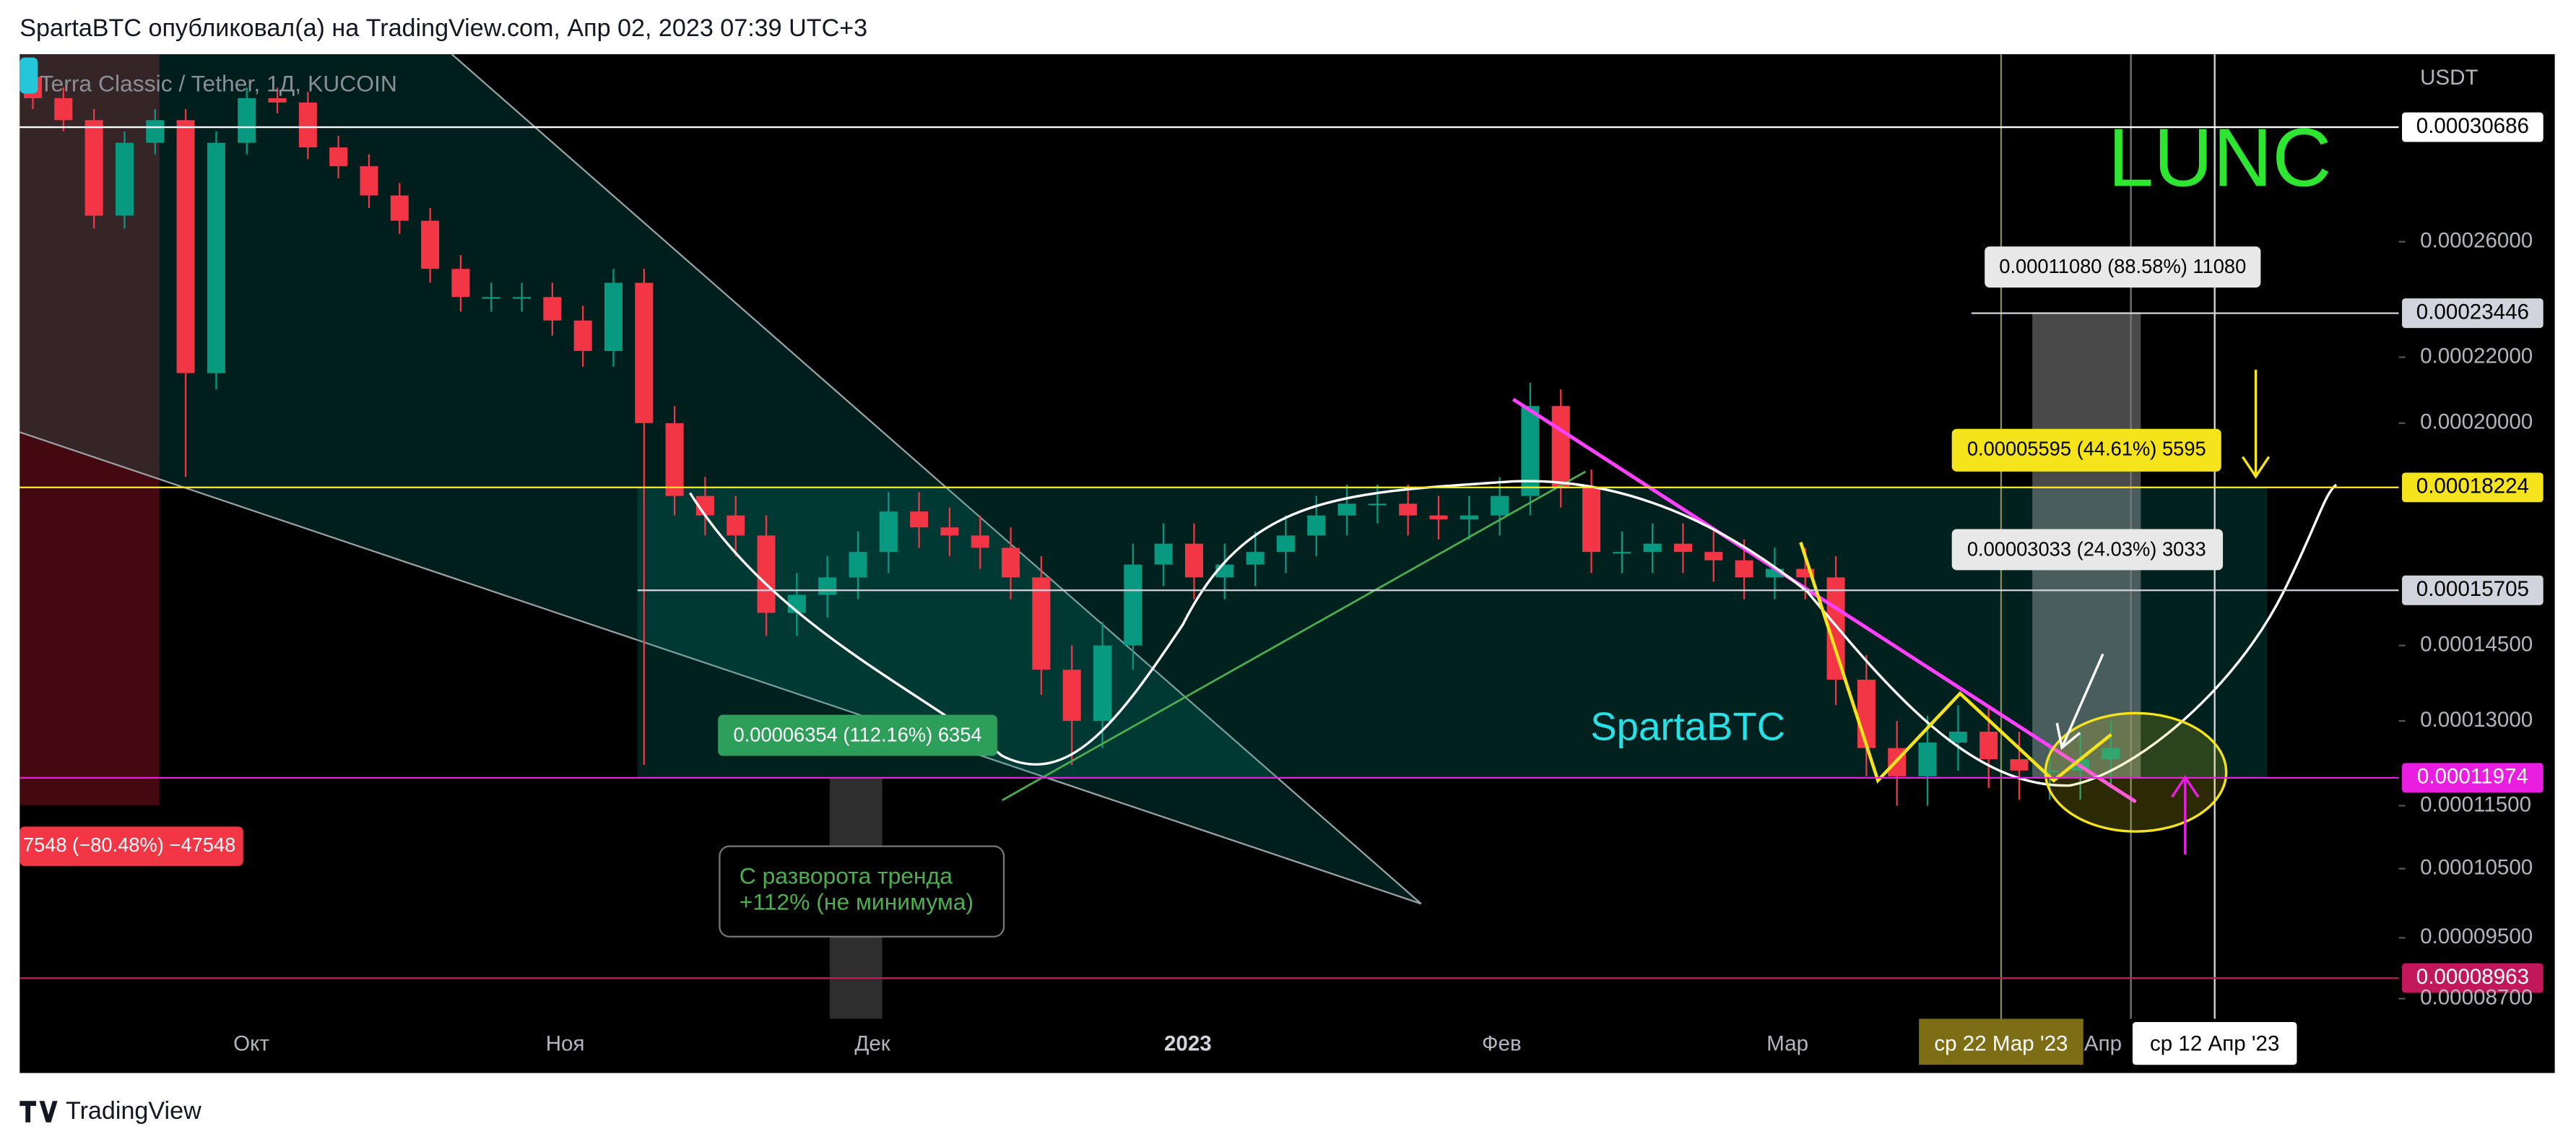  What do you see at coordinates (2472, 126) in the screenshot?
I see `price-label: 0.00030686` at bounding box center [2472, 126].